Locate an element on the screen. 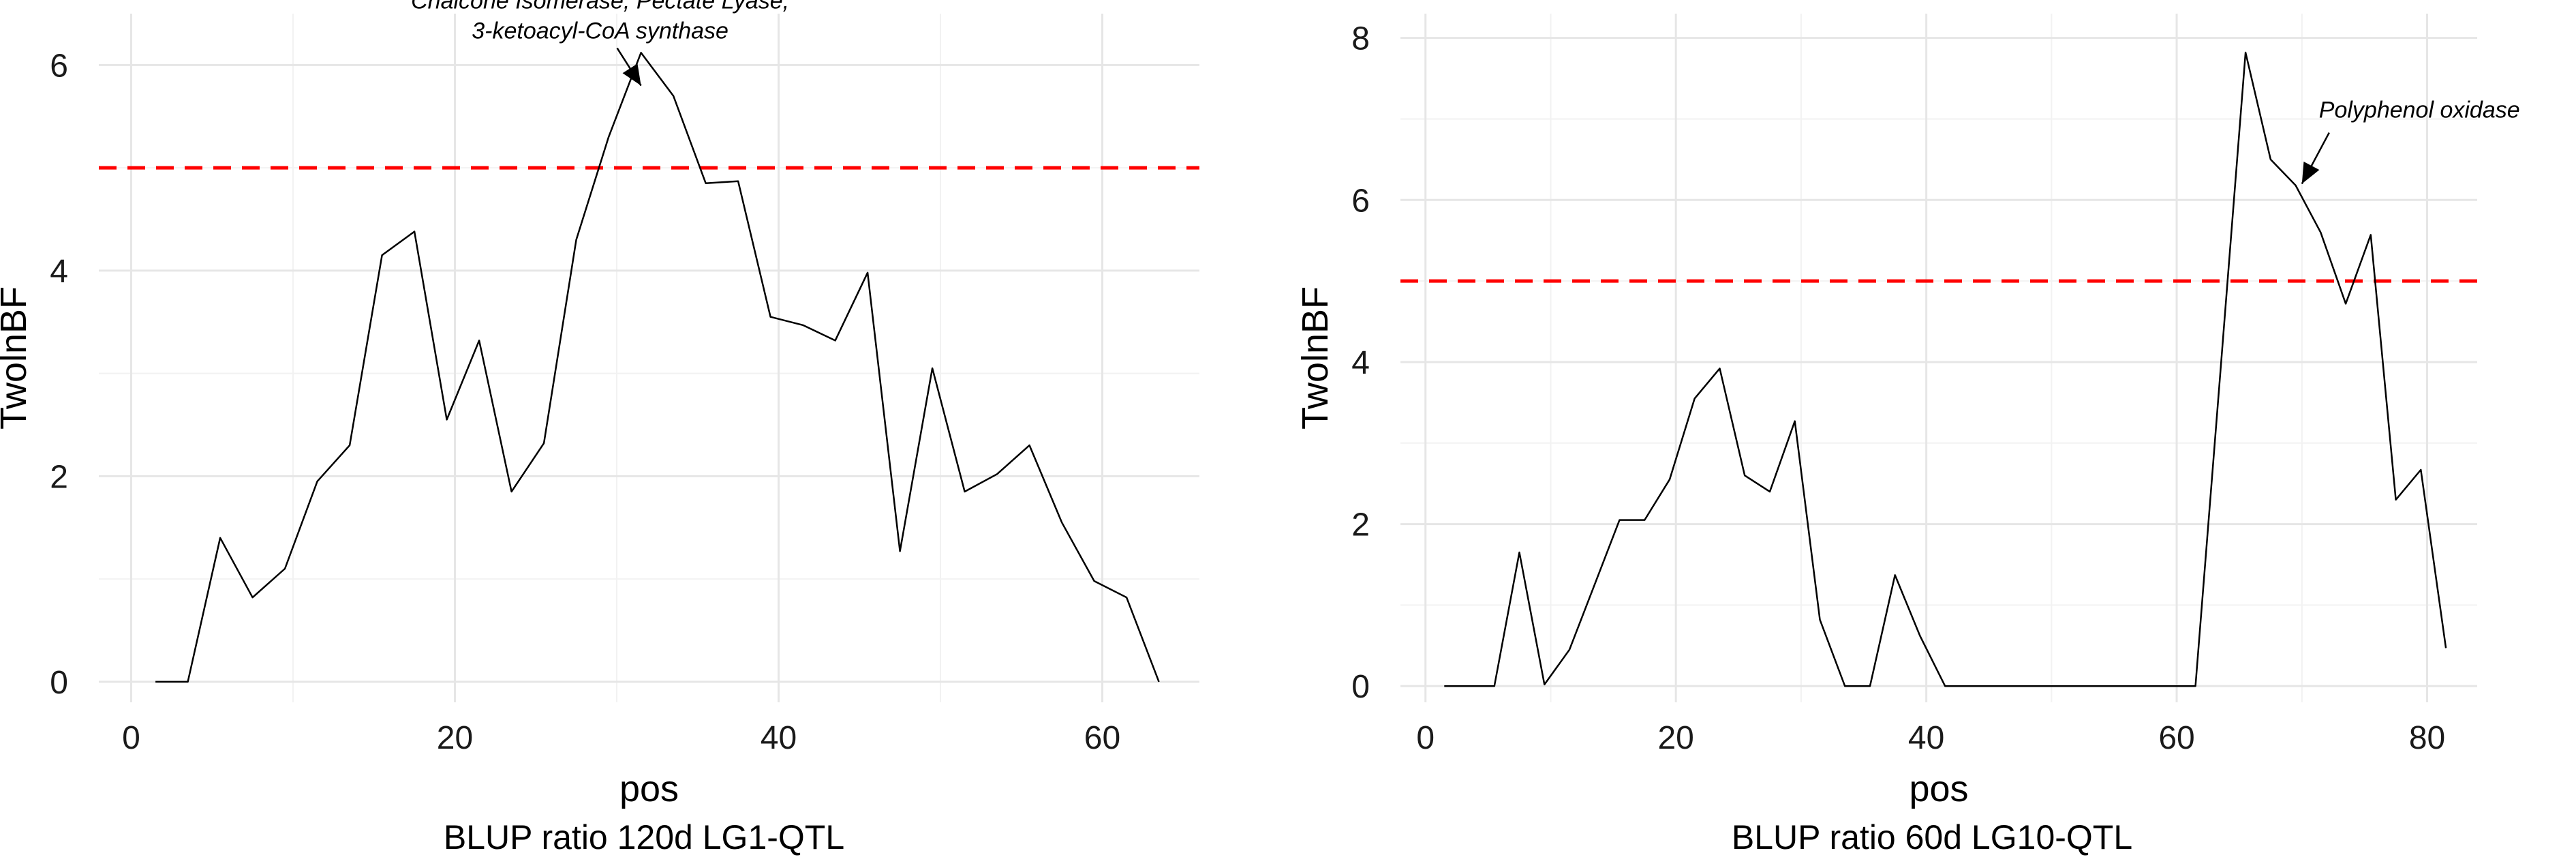  annotation-text: Polyphenol oxidase is located at coordinates (2419, 111).